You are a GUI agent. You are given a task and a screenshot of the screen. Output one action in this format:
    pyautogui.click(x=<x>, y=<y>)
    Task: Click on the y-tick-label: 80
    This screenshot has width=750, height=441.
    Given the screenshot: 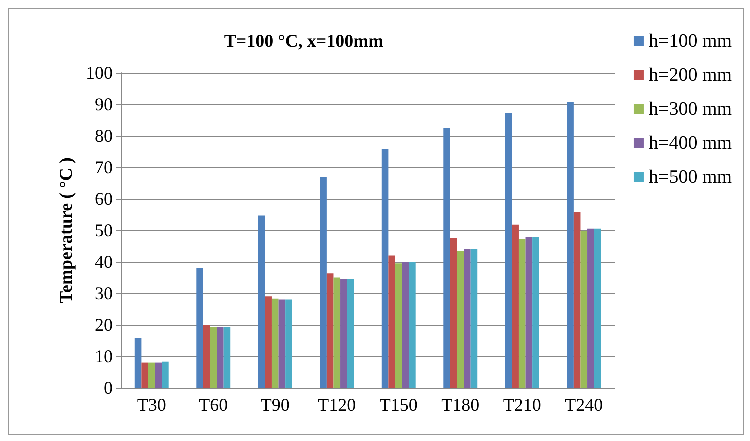 What is the action you would take?
    pyautogui.click(x=104, y=136)
    